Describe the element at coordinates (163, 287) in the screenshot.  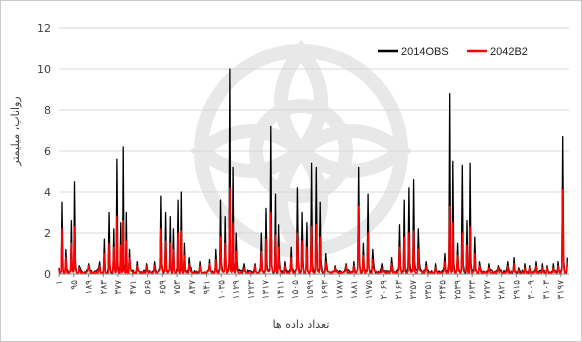
I see `x-tick-label: ۶۵۹` at that location.